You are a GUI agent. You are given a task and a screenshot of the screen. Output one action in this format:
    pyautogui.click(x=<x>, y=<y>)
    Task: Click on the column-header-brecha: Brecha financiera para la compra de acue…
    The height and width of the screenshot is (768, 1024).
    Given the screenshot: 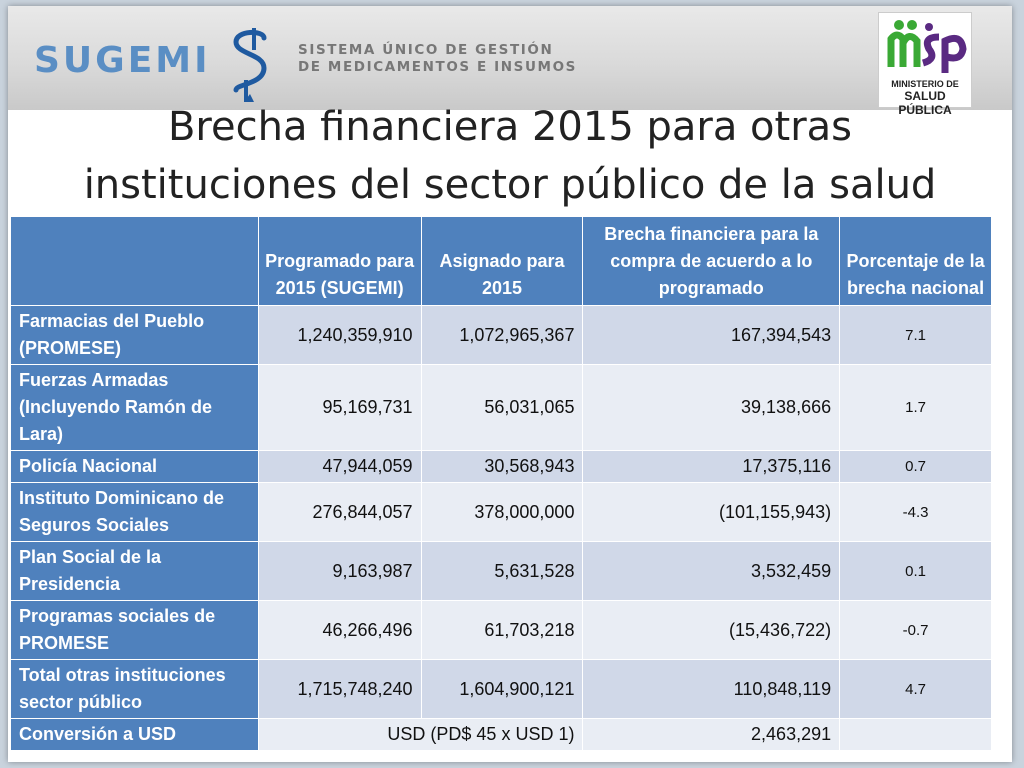 What is the action you would take?
    pyautogui.click(x=711, y=261)
    